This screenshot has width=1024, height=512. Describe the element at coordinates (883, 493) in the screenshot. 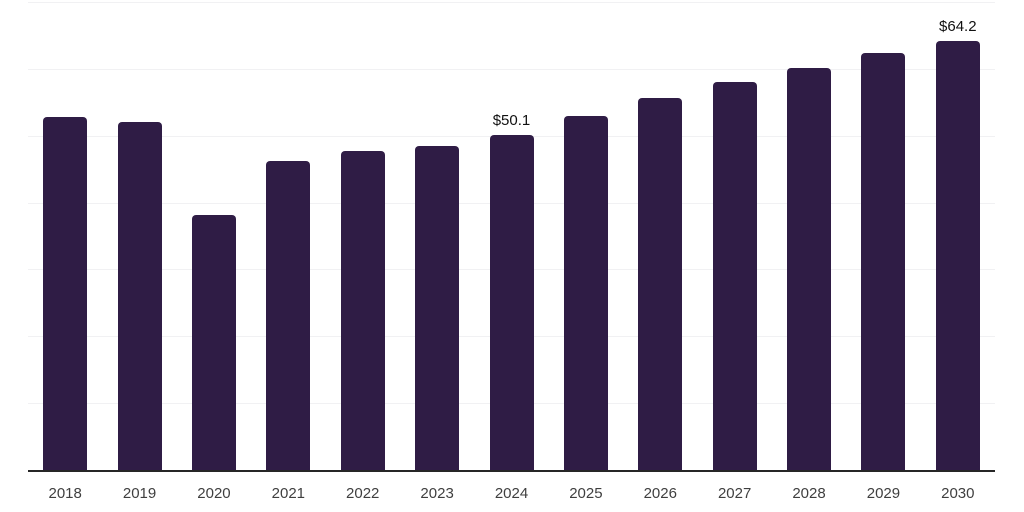

I see `x-tick-2029: 2029` at that location.